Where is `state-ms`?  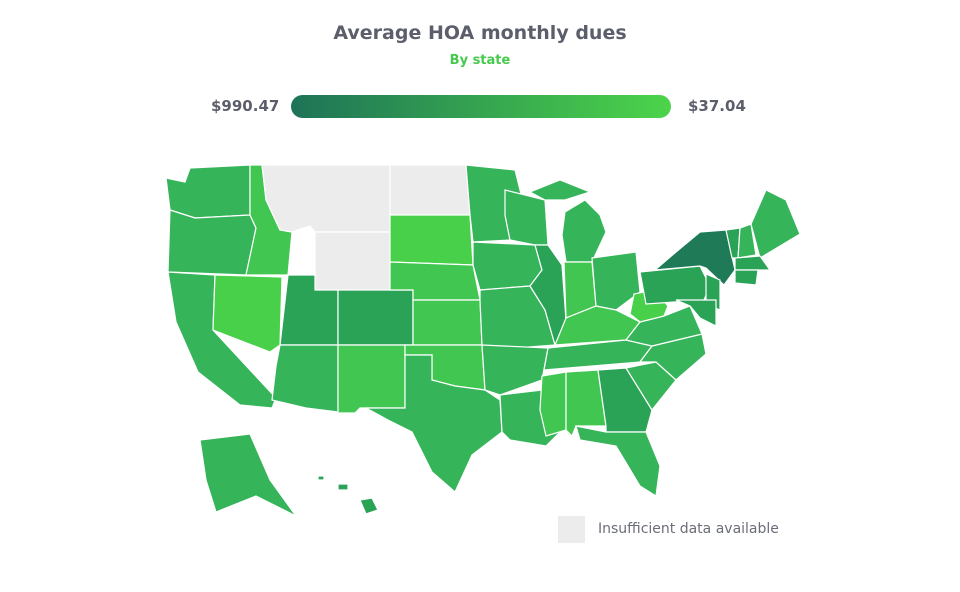
state-ms is located at coordinates (553, 404).